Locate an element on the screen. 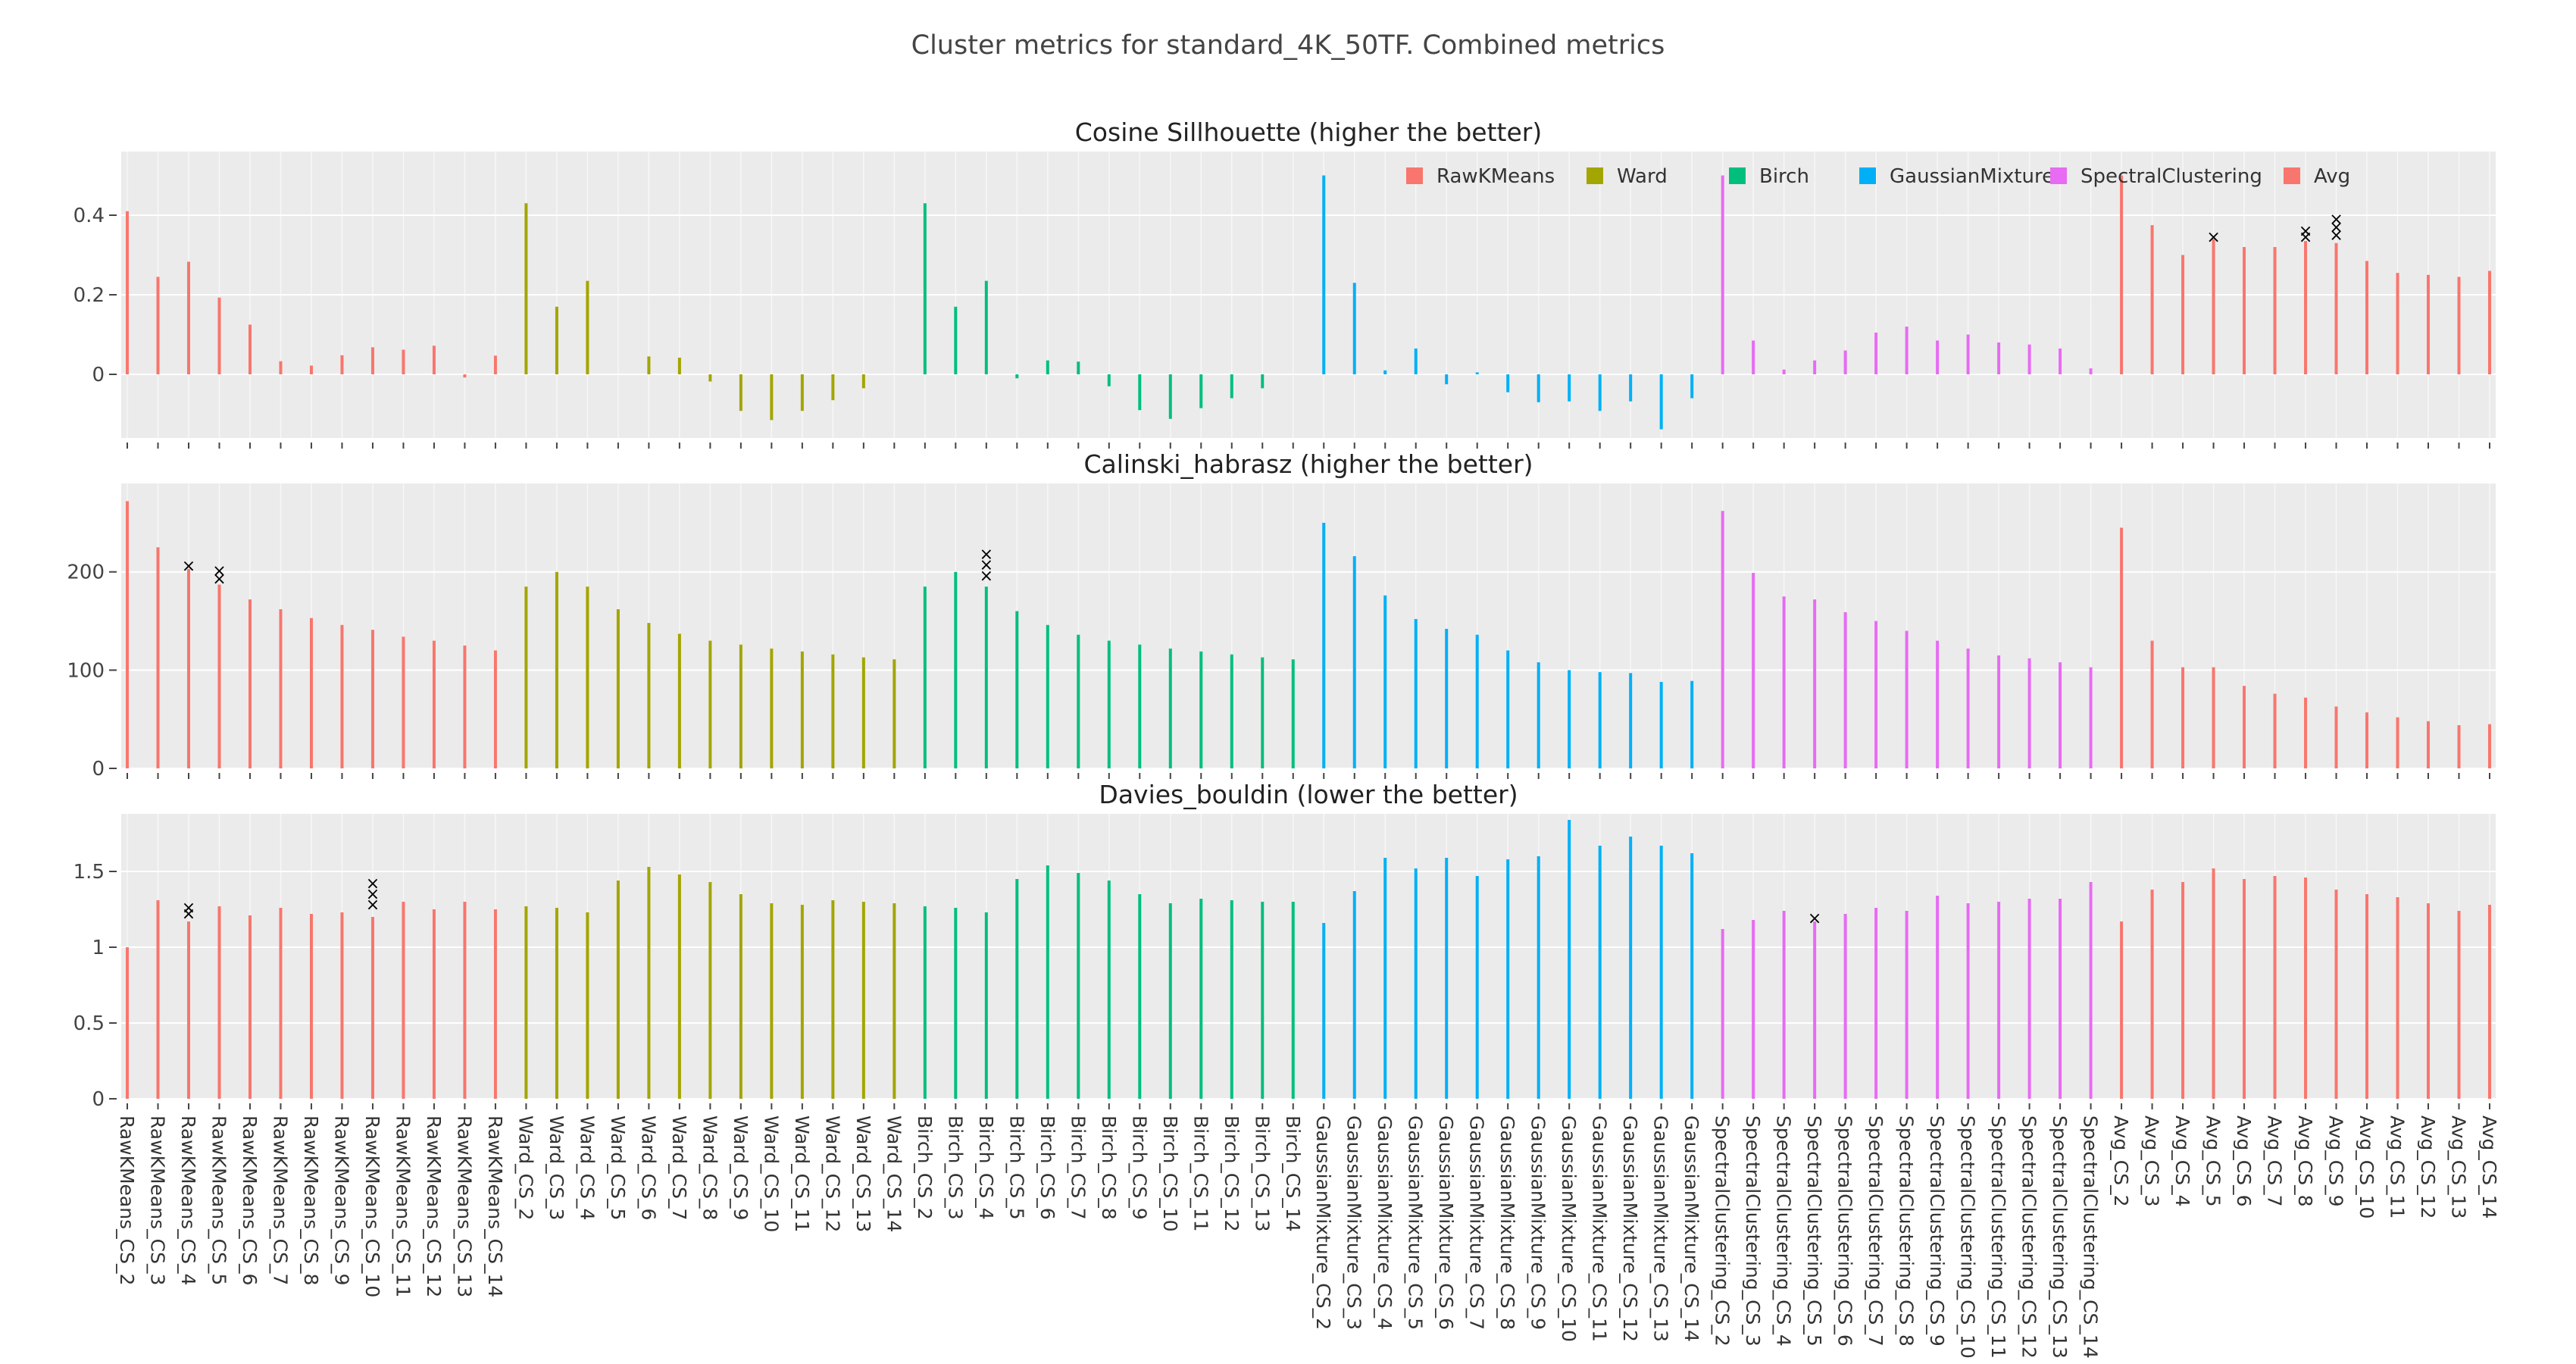  x-tick-label: SpectralClustering_CS_12 is located at coordinates (2029, 1237).